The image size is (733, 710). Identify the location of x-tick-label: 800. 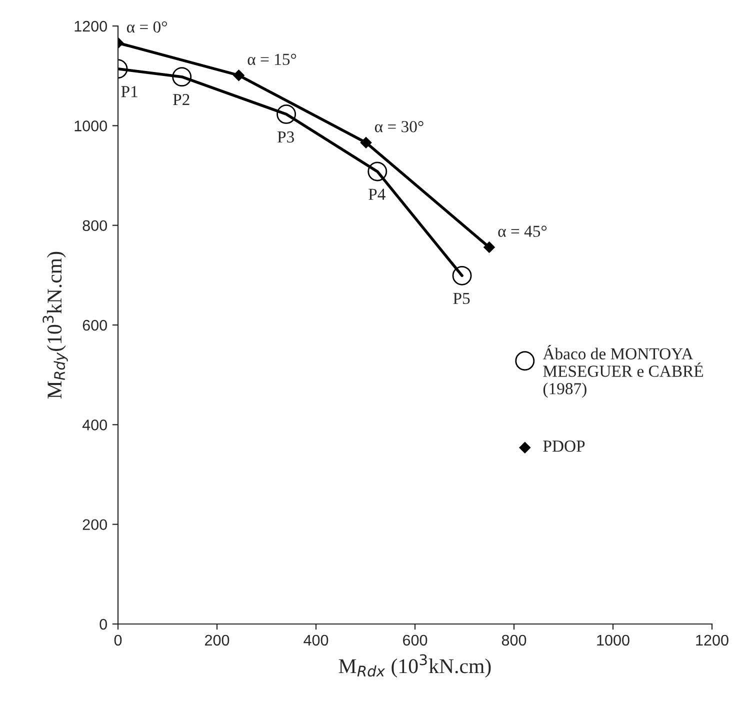
(514, 640).